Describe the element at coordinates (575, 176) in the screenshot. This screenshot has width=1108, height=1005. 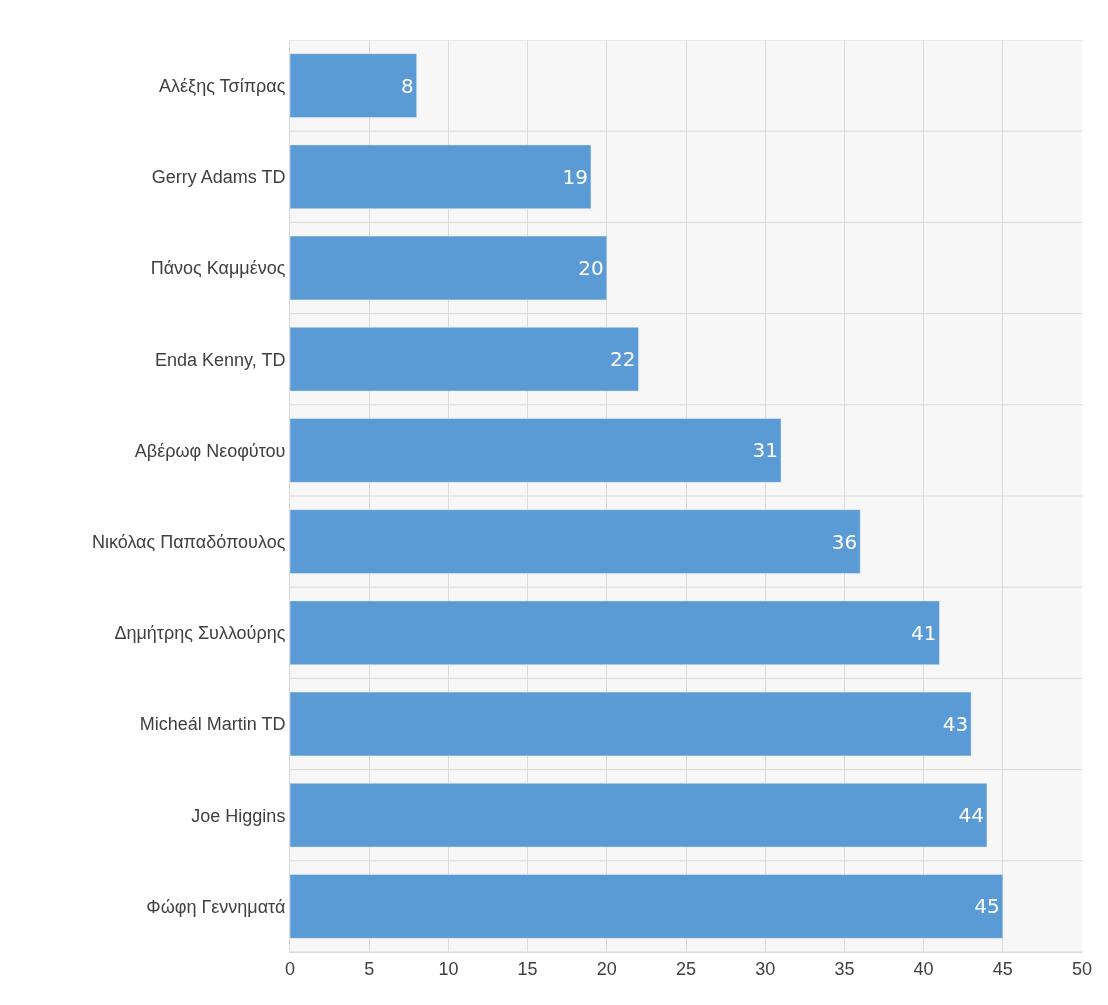
I see `data-label: 19` at that location.